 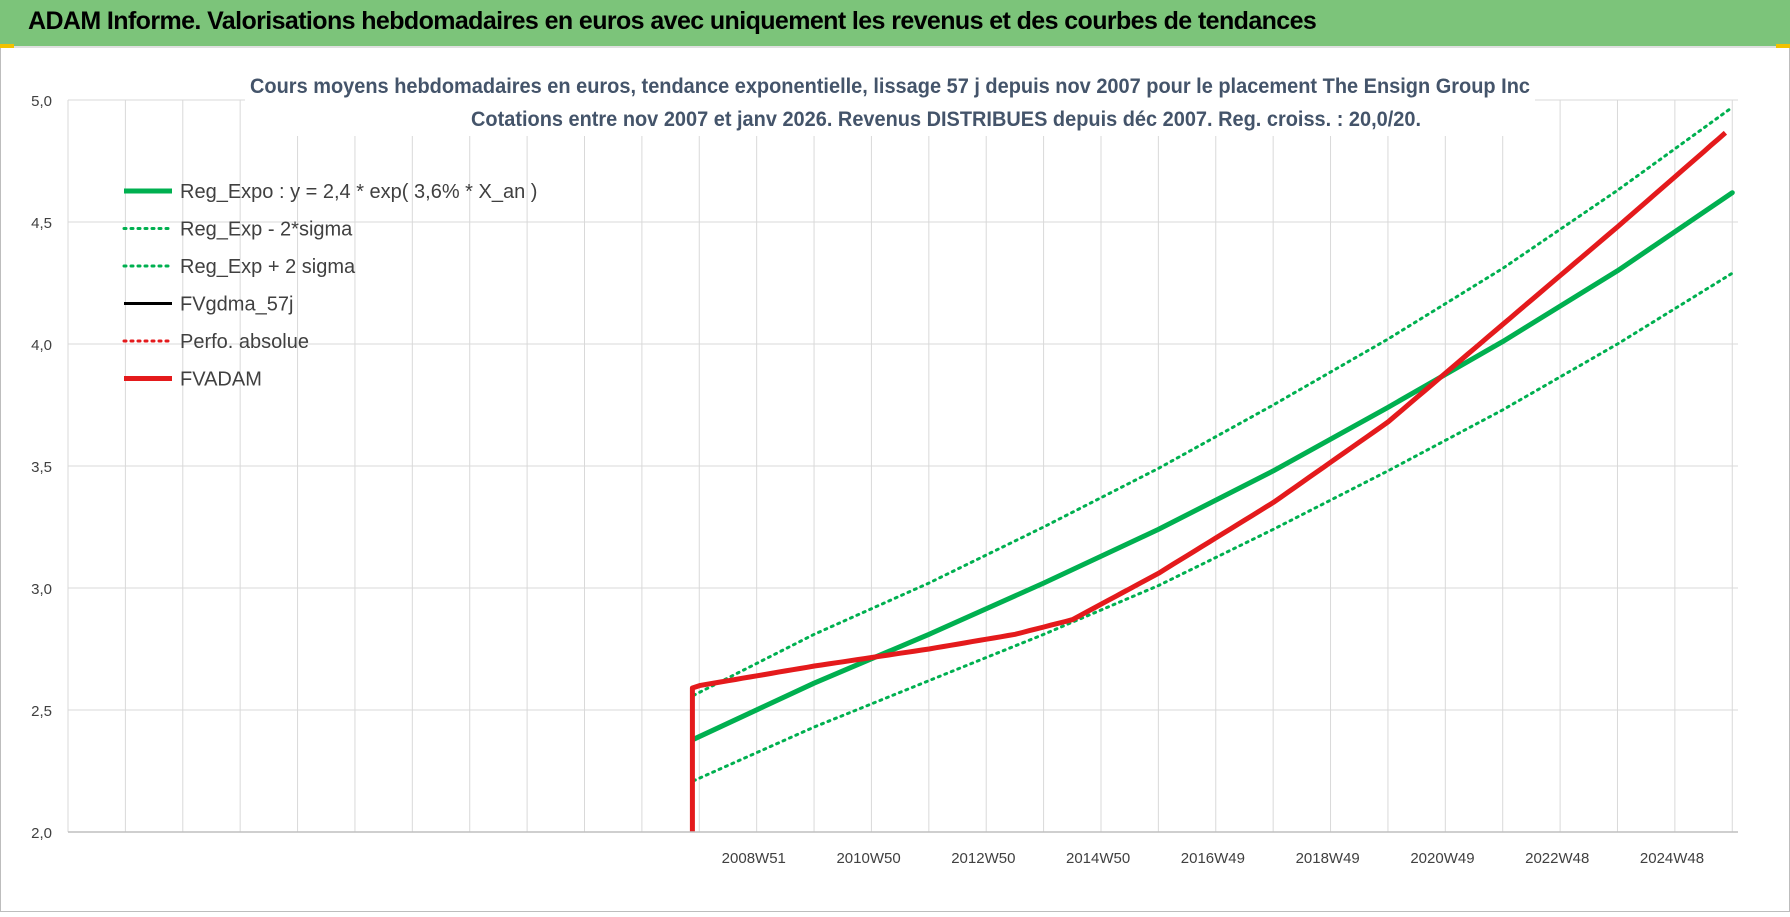 I want to click on x-tick-label: 2022W48, so click(x=1557, y=858).